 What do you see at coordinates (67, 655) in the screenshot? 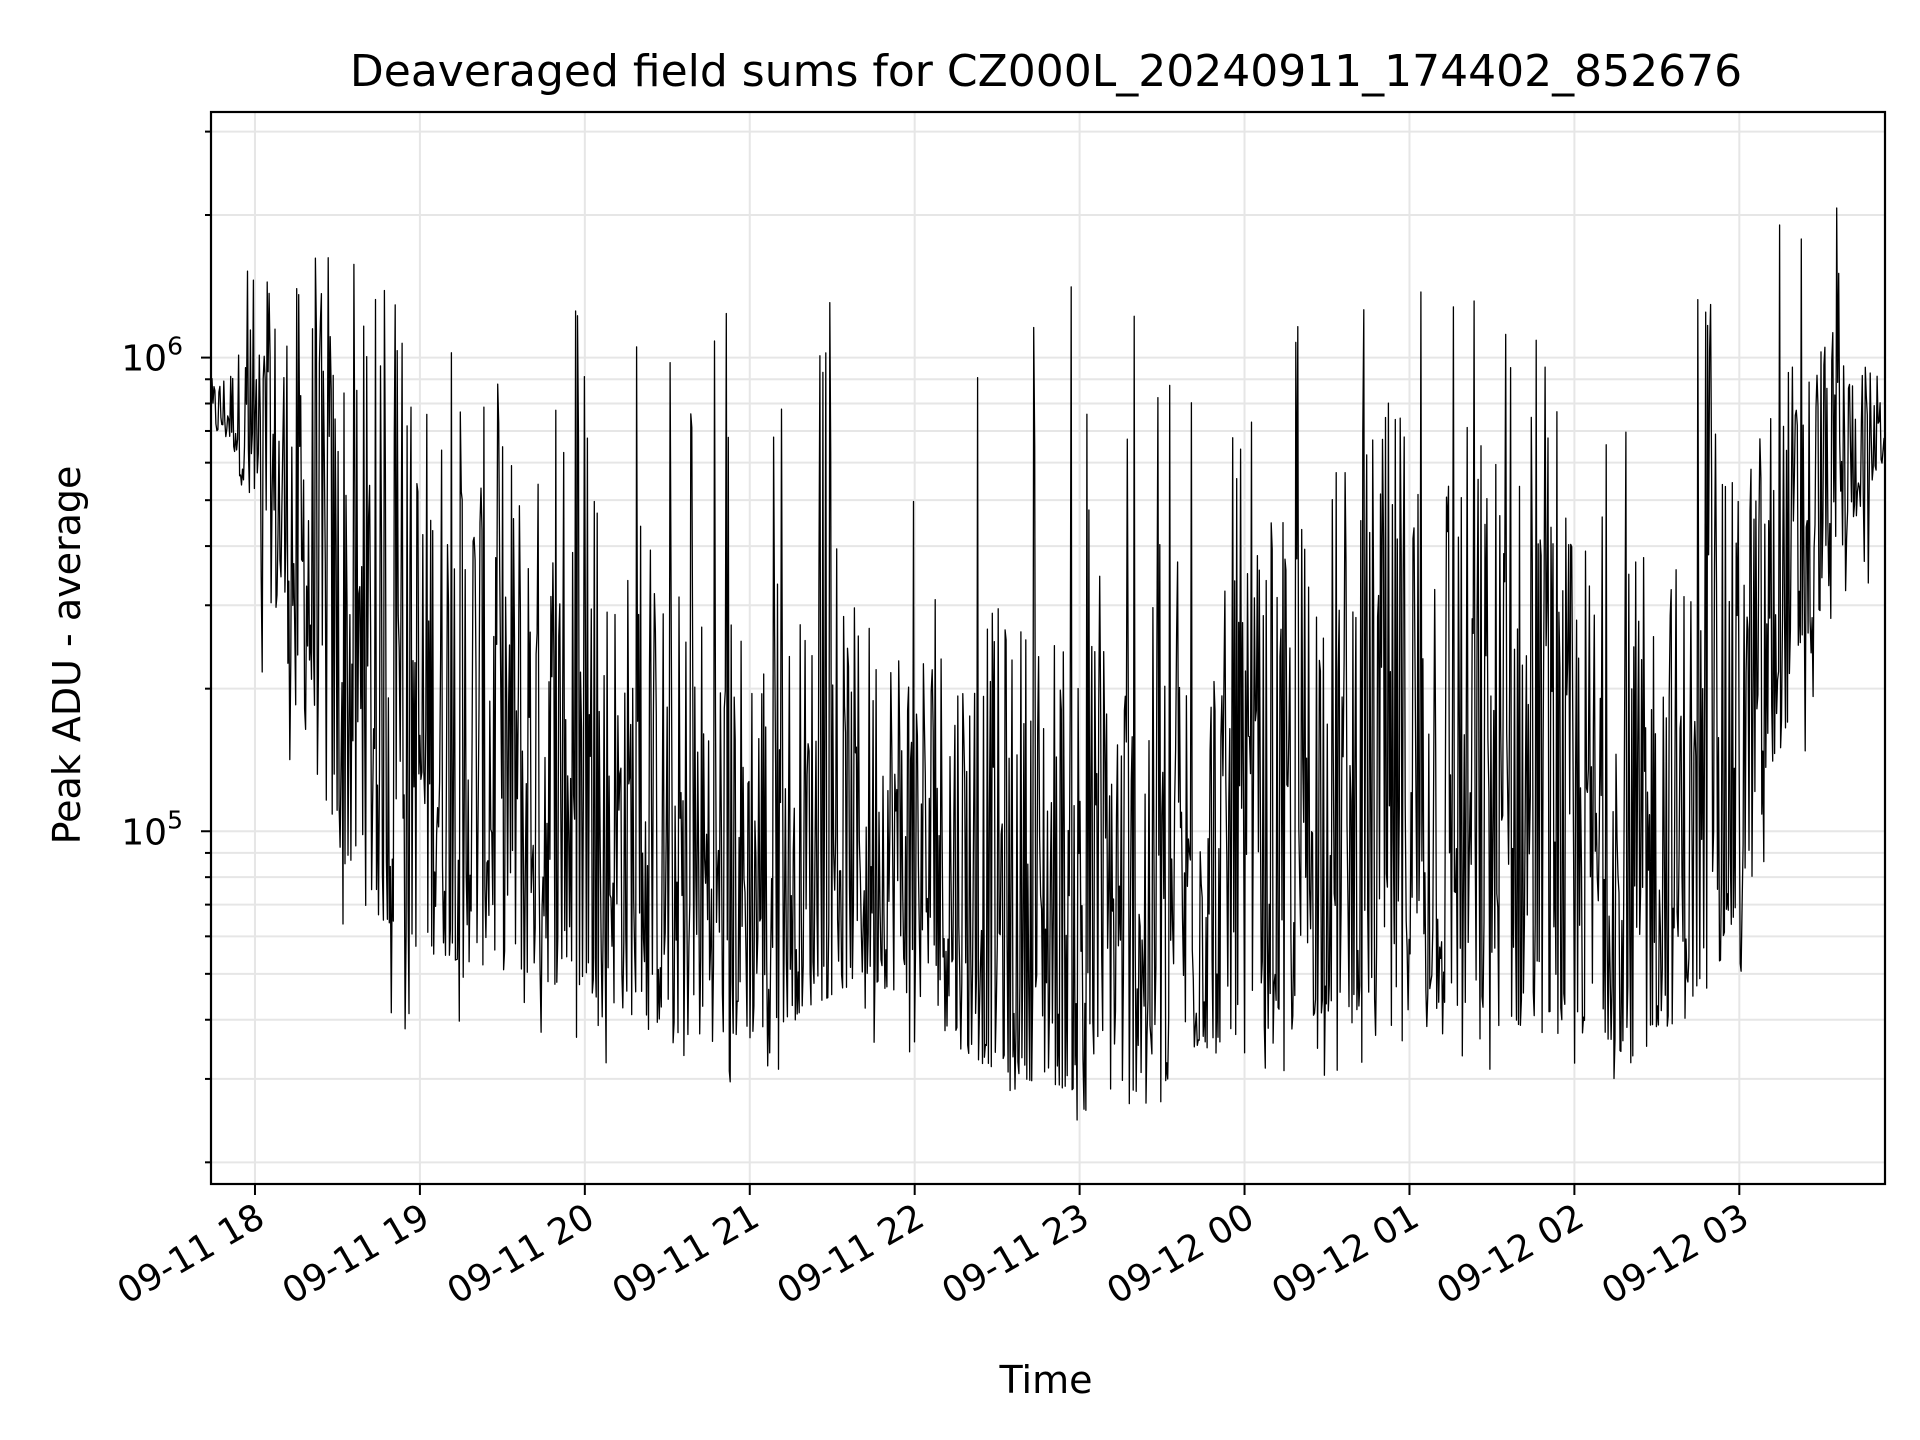
I see `y-axis-title: Peak ADU - average` at bounding box center [67, 655].